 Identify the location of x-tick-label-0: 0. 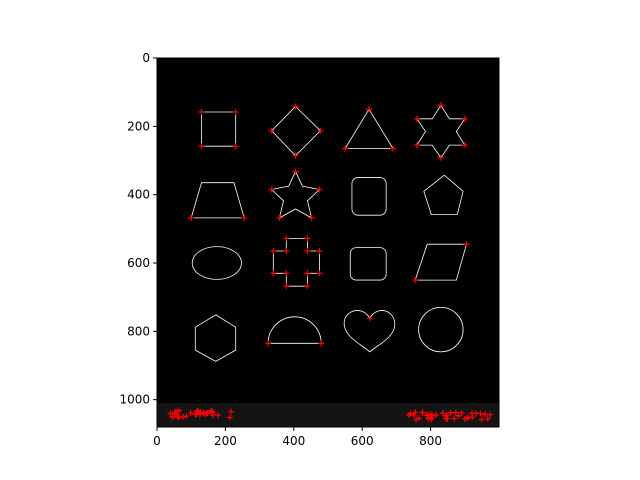
(157, 441).